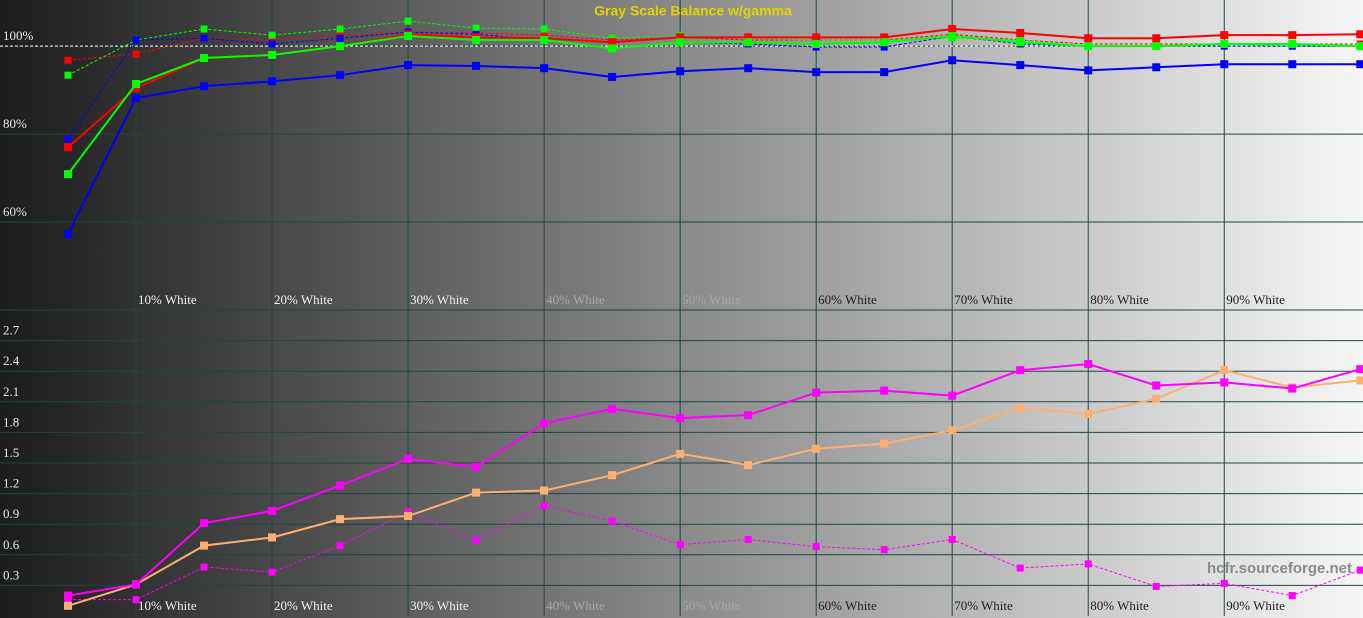  I want to click on y-tick-label: 2.1, so click(11, 391).